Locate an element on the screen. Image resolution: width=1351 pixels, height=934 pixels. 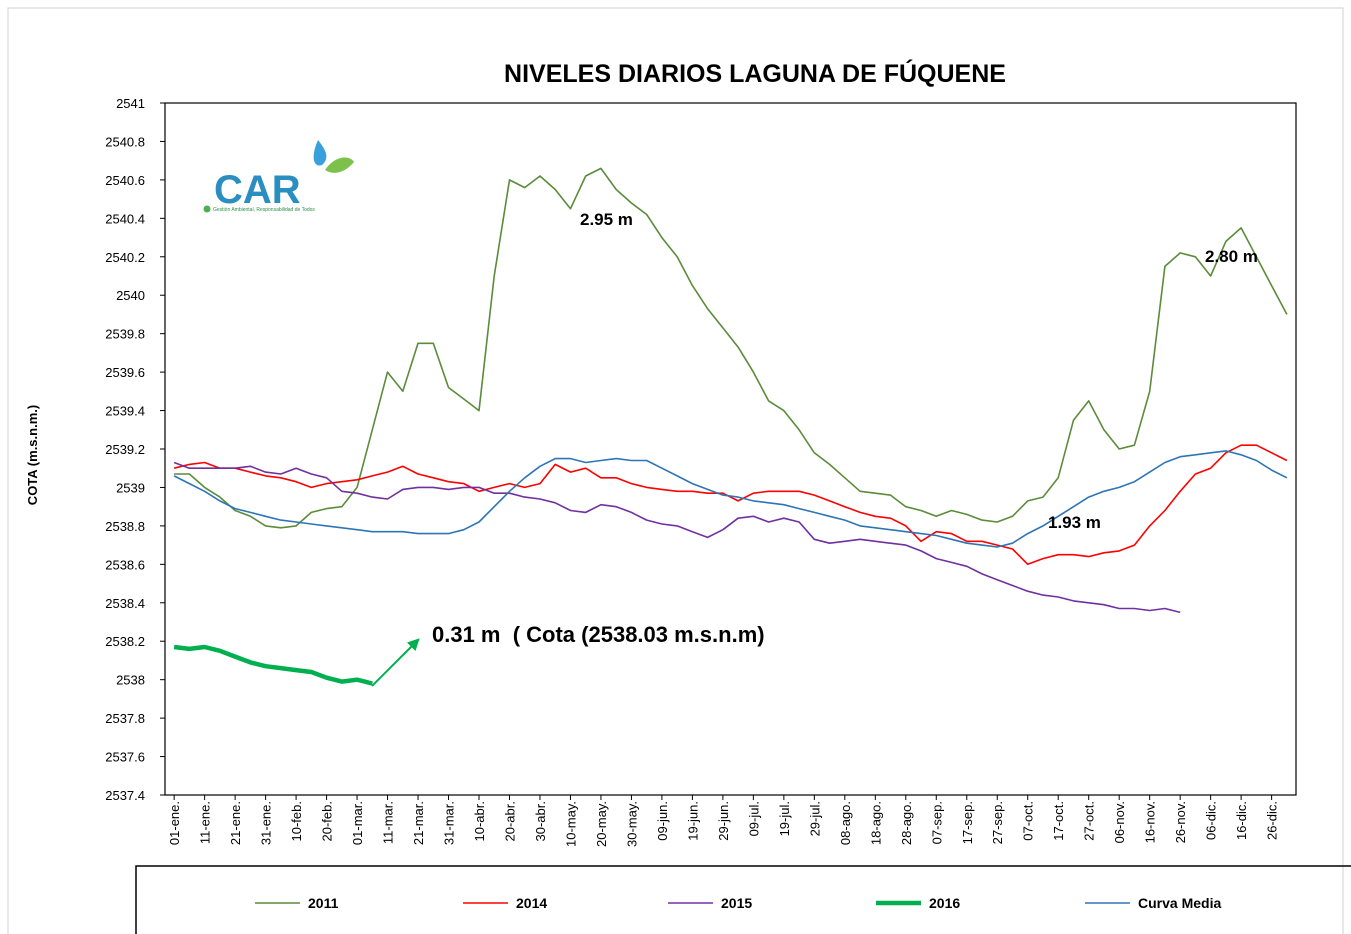
x-tick-label: 31-ene. is located at coordinates (266, 823).